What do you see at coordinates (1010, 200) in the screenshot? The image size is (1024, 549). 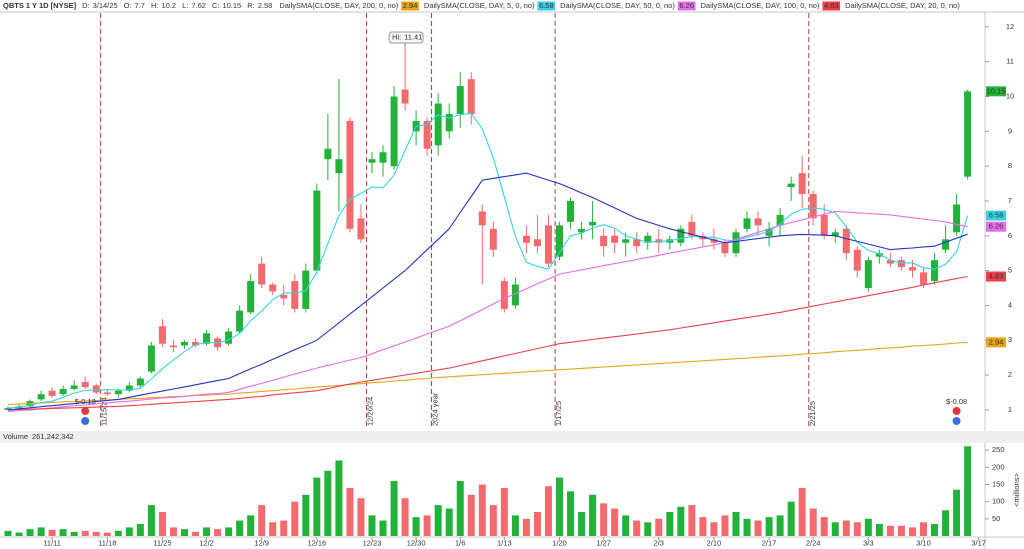 I see `y-tick-label: 7` at bounding box center [1010, 200].